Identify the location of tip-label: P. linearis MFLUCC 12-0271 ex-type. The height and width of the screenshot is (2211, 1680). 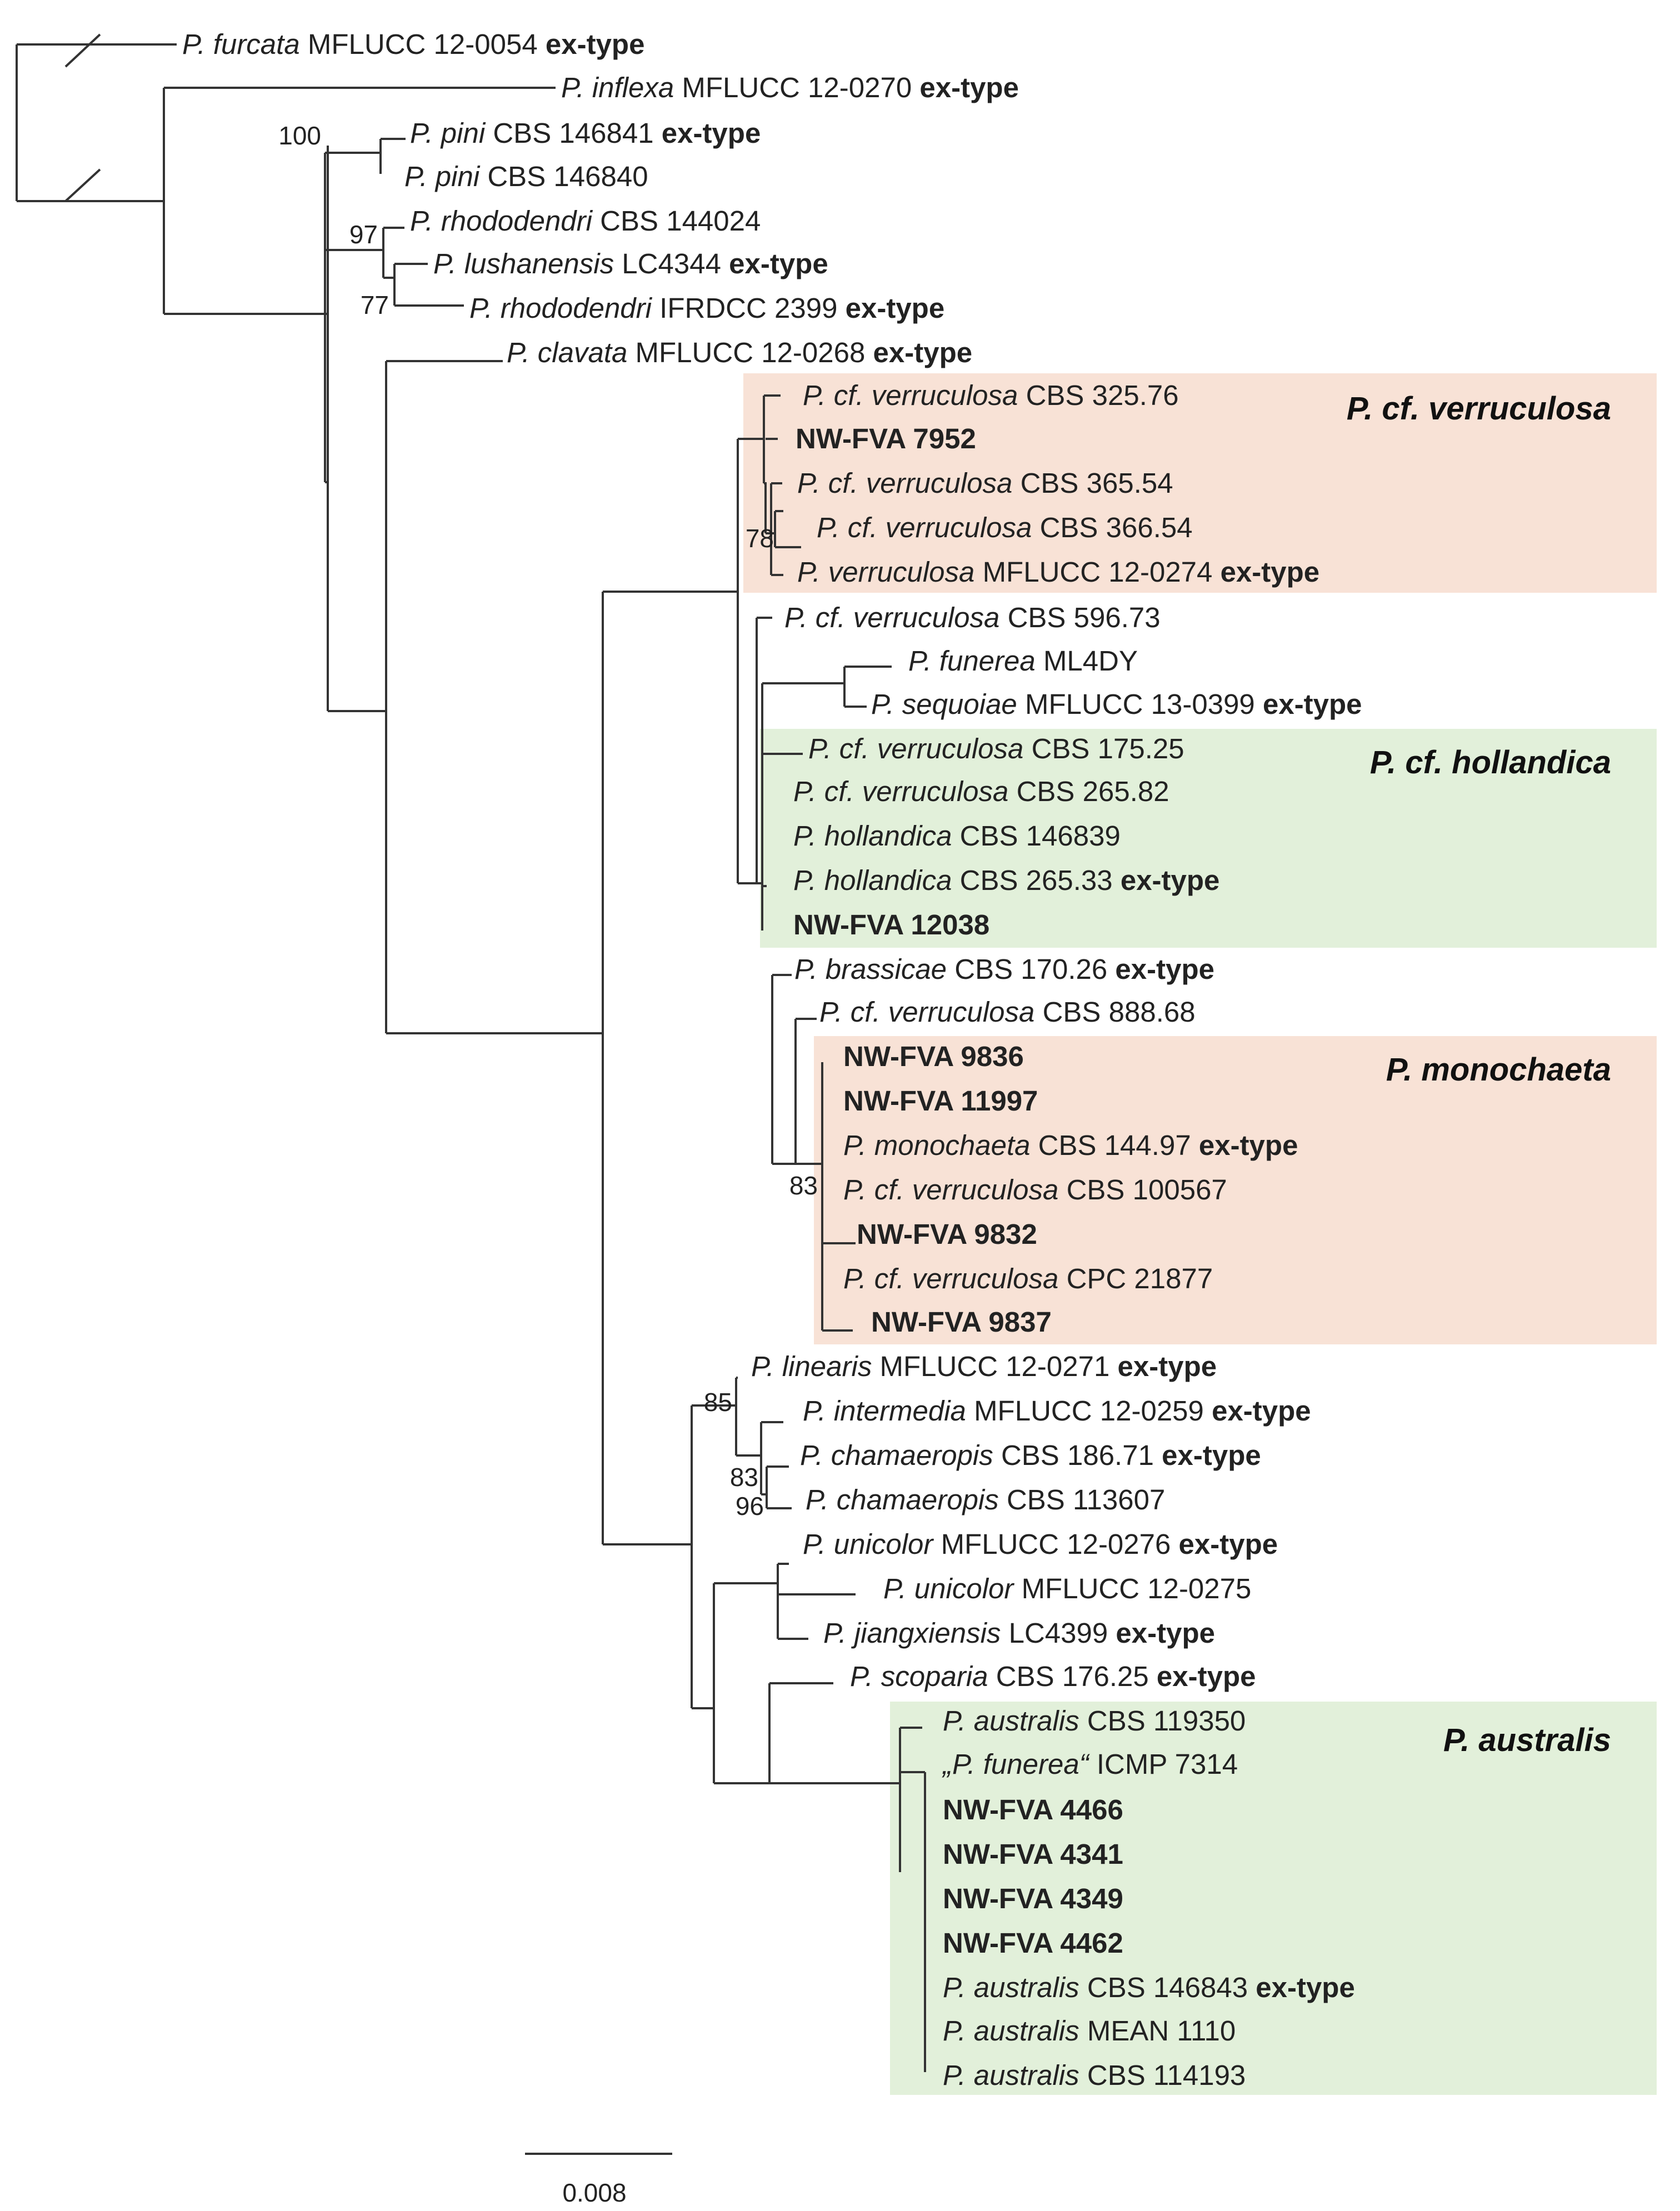
(984, 1366).